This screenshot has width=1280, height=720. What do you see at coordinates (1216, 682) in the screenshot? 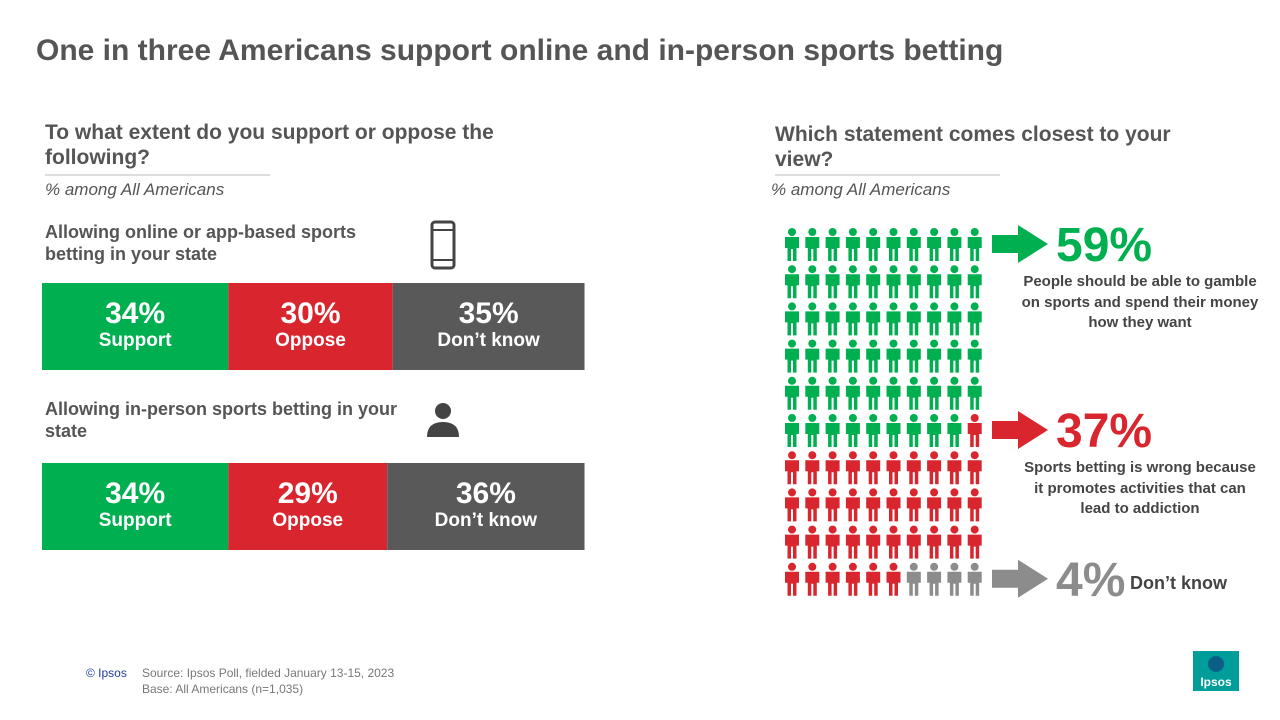
I see `logo-text: Ipsos` at bounding box center [1216, 682].